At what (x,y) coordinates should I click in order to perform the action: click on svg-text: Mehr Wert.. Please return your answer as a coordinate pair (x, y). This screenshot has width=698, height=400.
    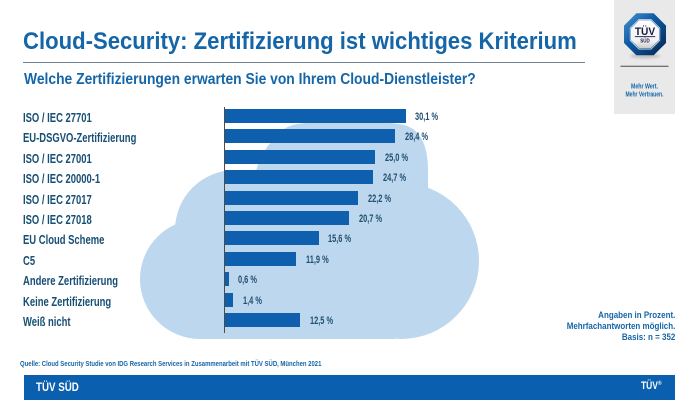
    Looking at the image, I should click on (644, 86).